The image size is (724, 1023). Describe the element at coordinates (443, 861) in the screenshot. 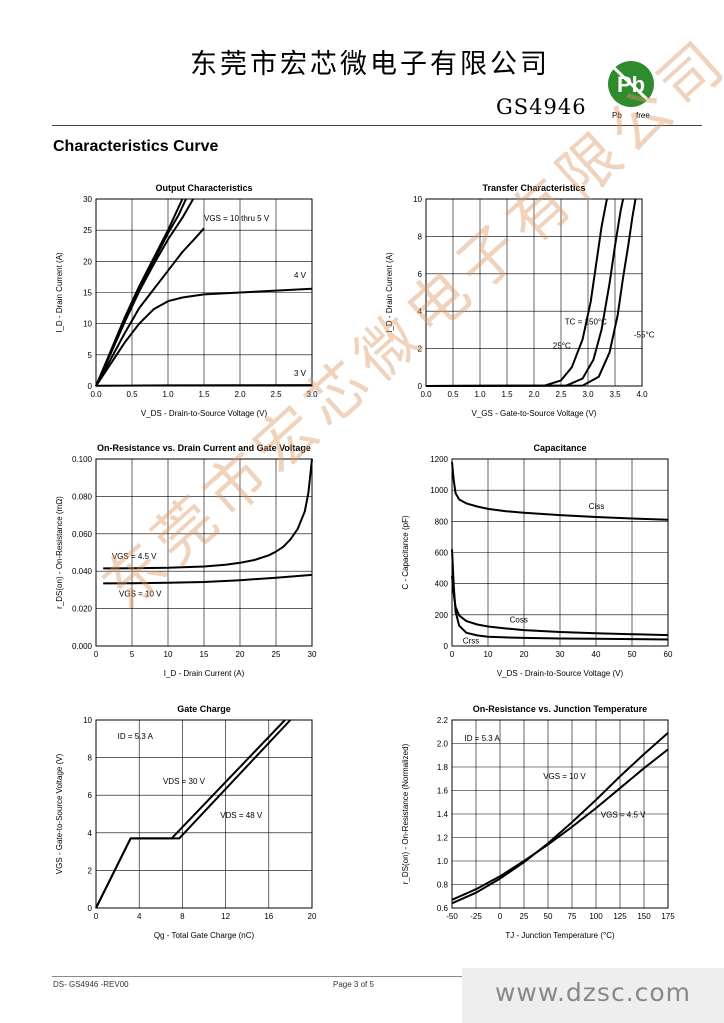

I see `y-tick-label: 1.0` at that location.